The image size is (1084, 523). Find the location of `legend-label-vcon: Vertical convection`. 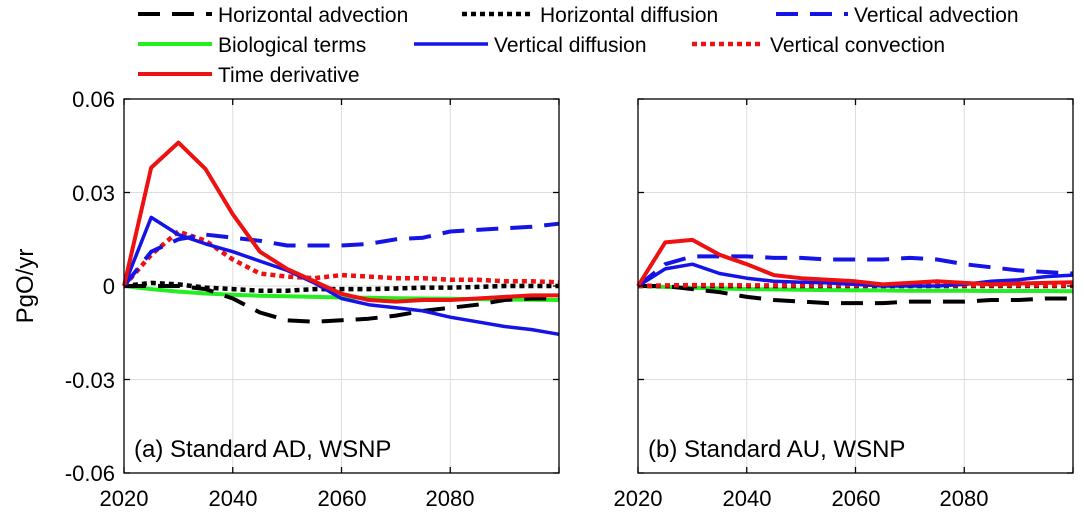

legend-label-vcon: Vertical convection is located at coordinates (857, 45).